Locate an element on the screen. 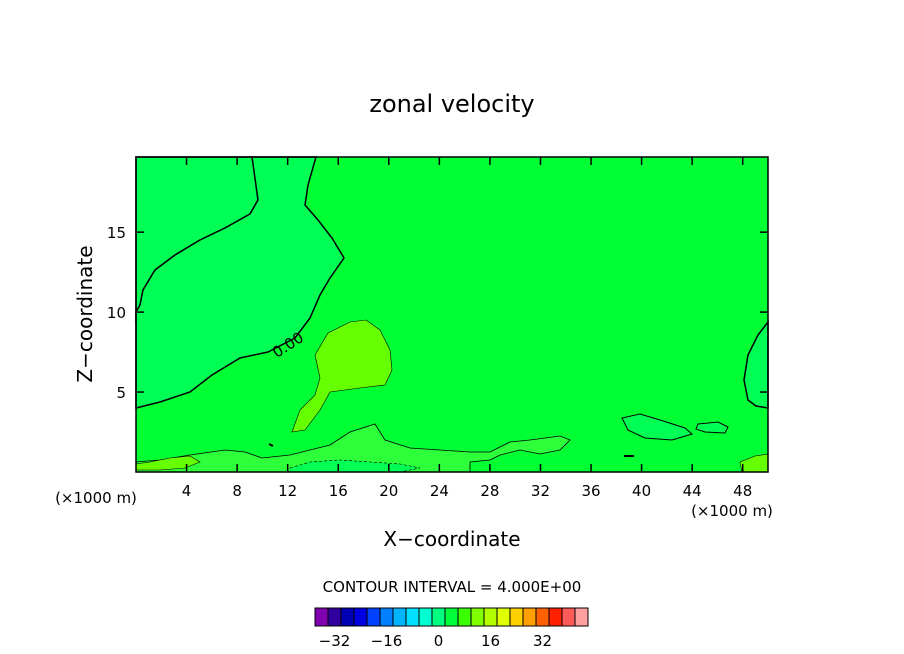 The width and height of the screenshot is (904, 654). region-positive-core is located at coordinates (342, 376).